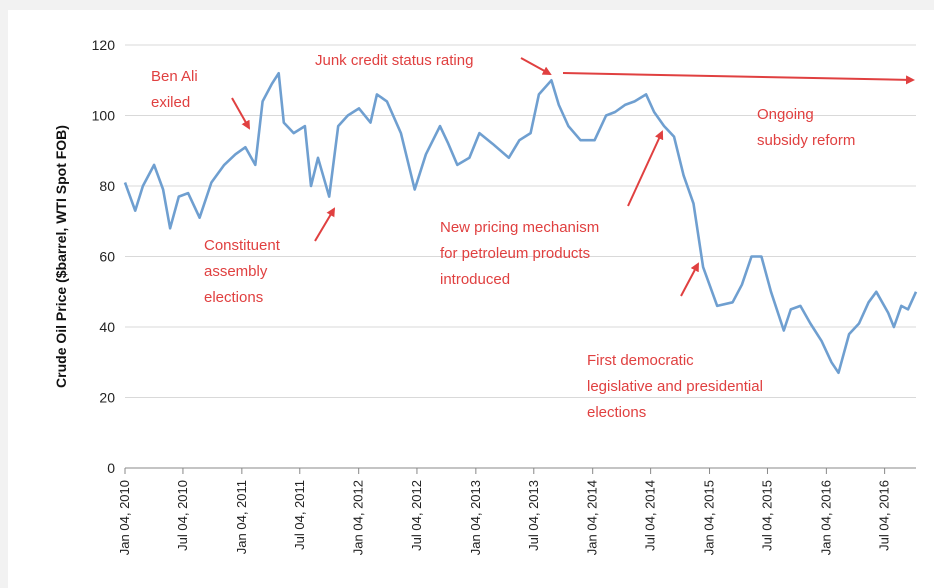  I want to click on annotation-subsidy-reform: Ongoing subsidy reform, so click(806, 127).